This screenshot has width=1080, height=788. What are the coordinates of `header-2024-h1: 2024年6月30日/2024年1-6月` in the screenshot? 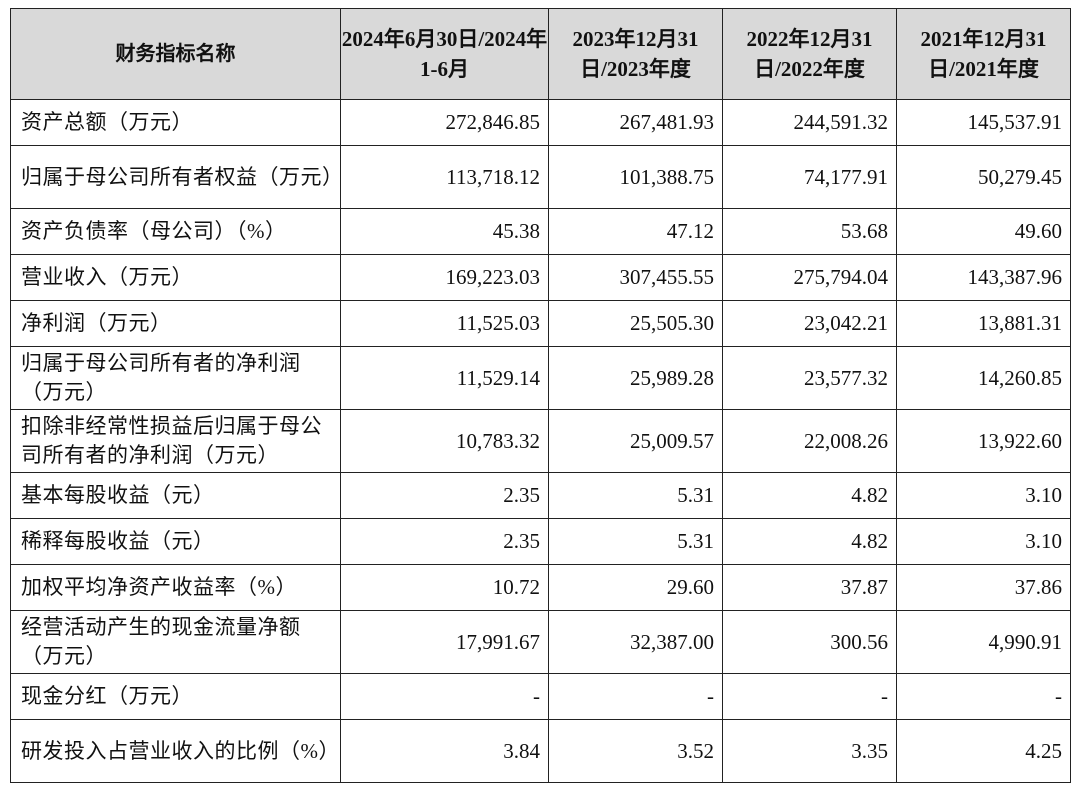 It's located at (444, 54).